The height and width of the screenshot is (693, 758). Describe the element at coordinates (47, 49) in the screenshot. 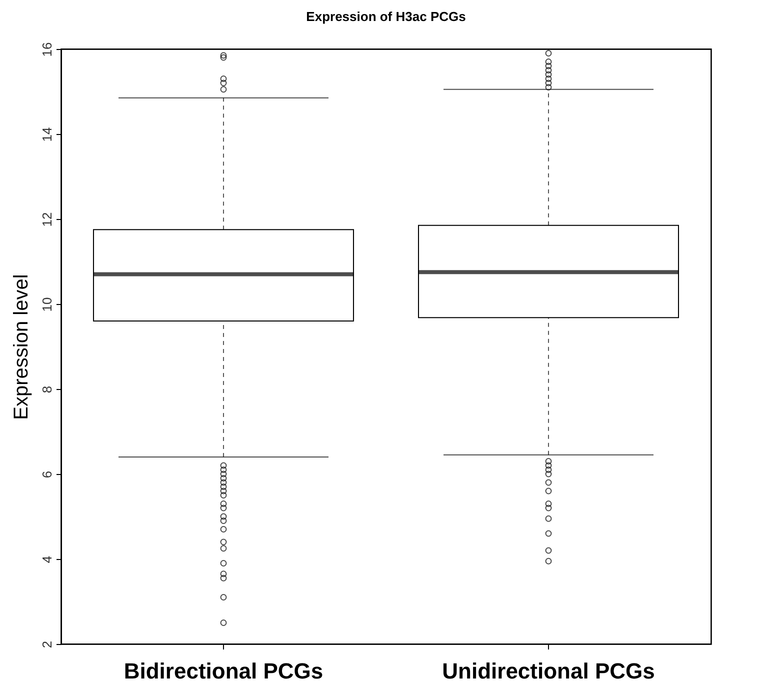

I see `y-tick-label: 16` at that location.